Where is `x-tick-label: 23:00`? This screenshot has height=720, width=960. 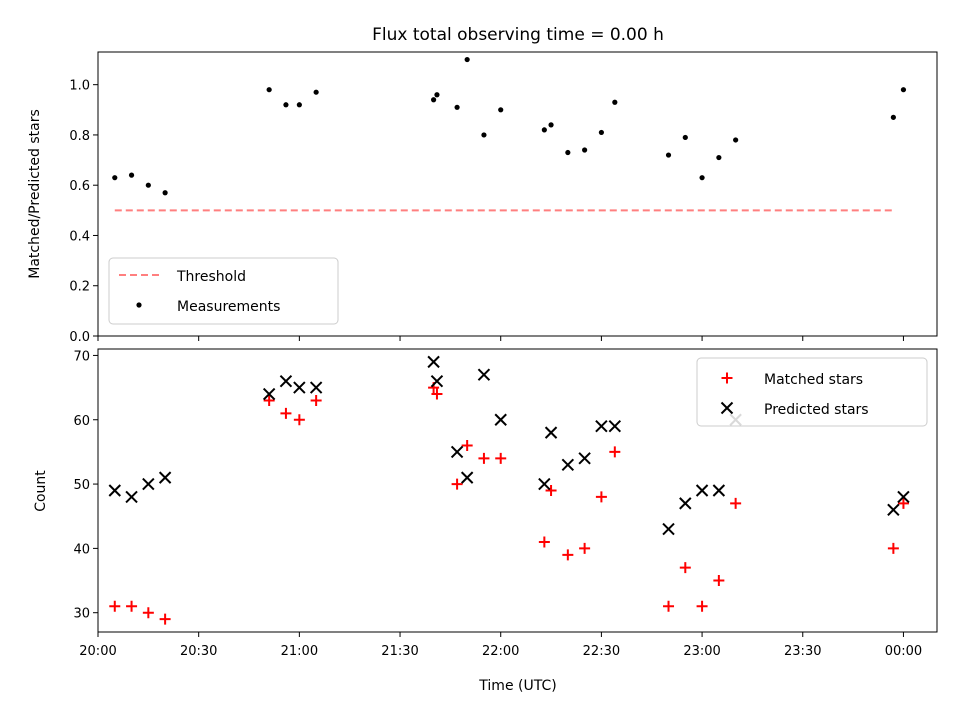 x-tick-label: 23:00 is located at coordinates (701, 651).